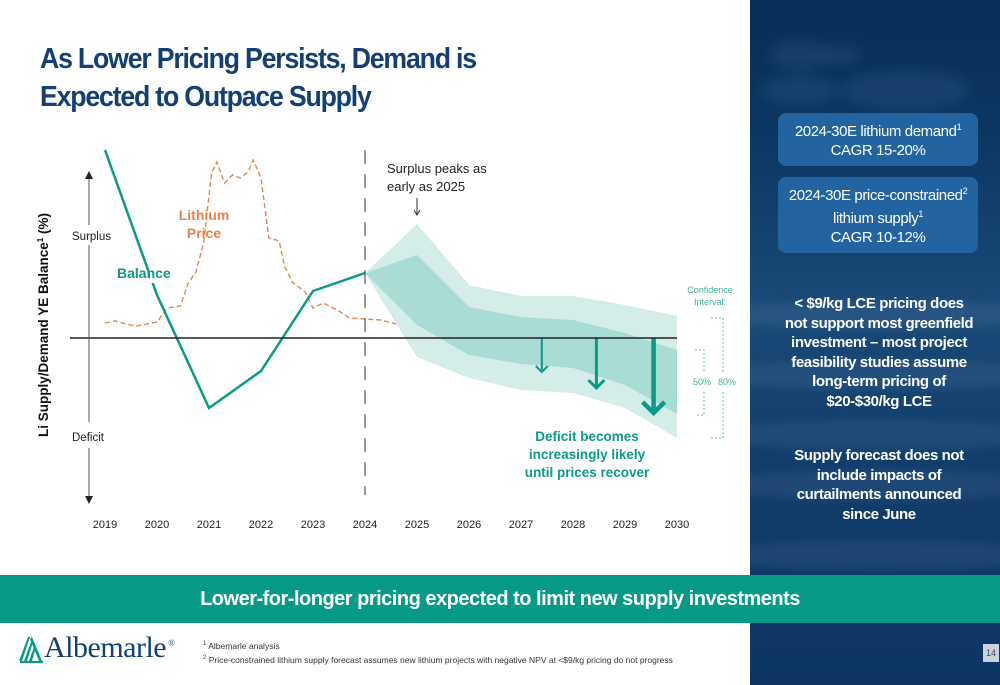 Image resolution: width=1000 pixels, height=685 pixels. I want to click on ci-80-label: 80%, so click(727, 382).